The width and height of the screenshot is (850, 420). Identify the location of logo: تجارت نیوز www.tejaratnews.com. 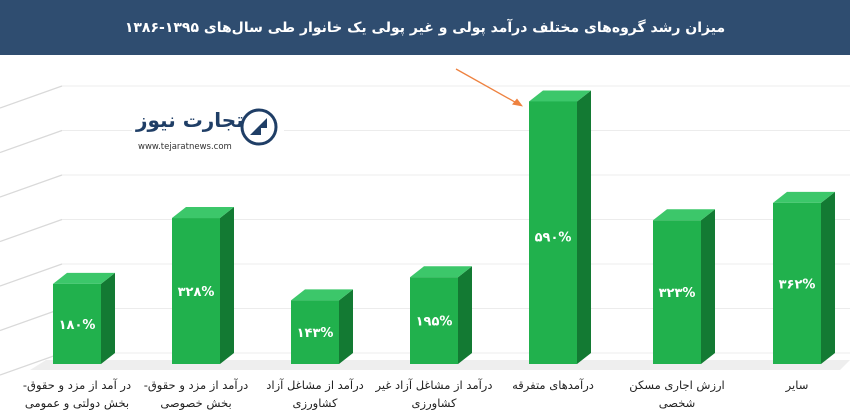
(208, 130).